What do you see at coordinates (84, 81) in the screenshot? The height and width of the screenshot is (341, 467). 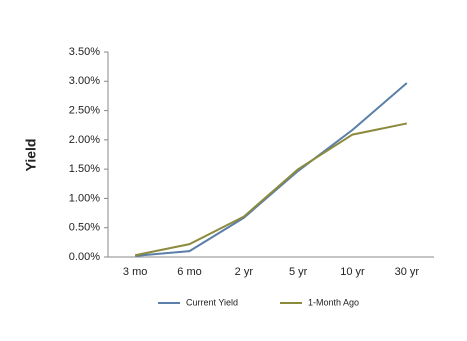 I see `y-tick-label: 3.00%` at bounding box center [84, 81].